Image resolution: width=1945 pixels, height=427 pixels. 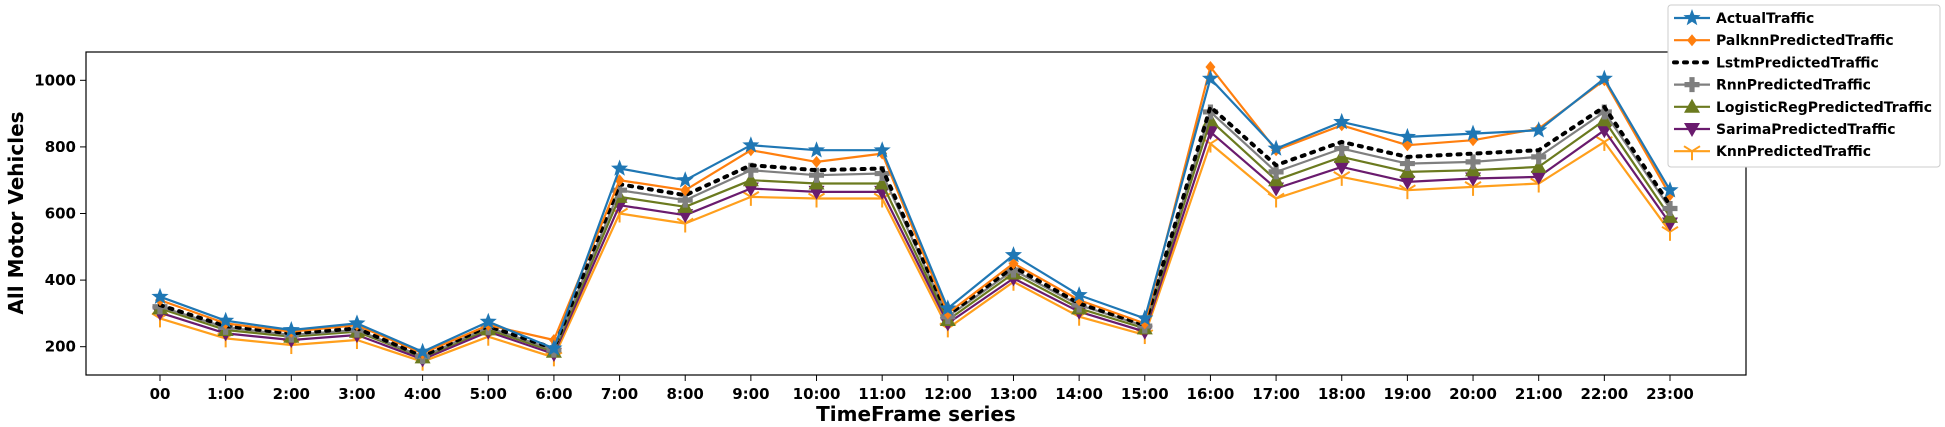 What do you see at coordinates (291, 394) in the screenshot?
I see `x-tick-label: 2:00` at bounding box center [291, 394].